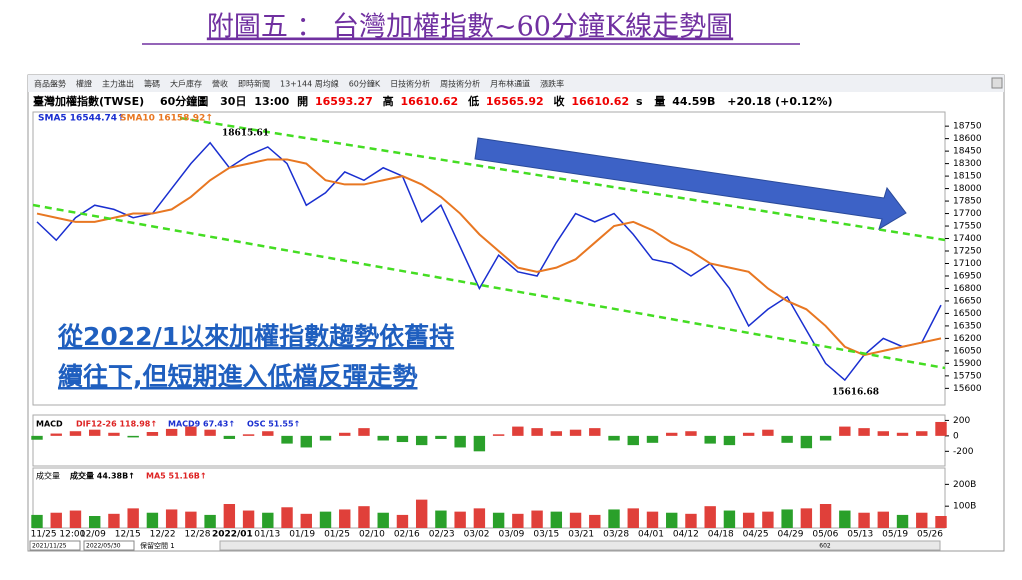 The image size is (1022, 580). I want to click on toolbar-tab: 商品盤勢, so click(50, 84).